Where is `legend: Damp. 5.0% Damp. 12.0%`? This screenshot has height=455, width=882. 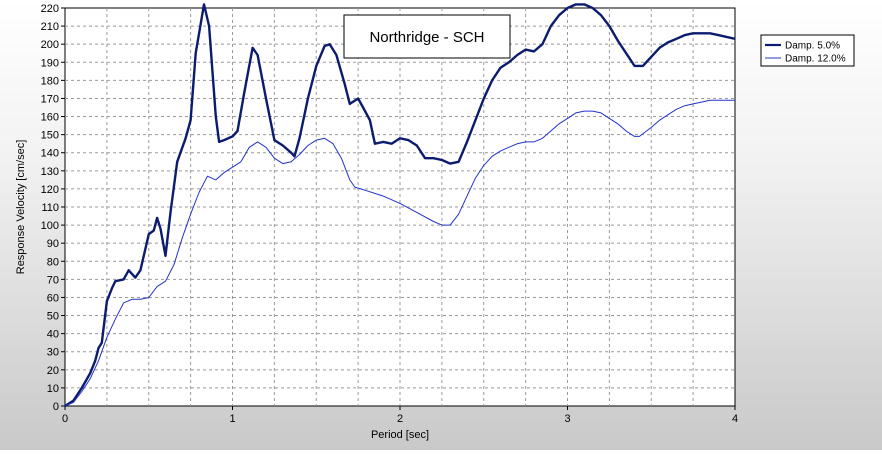 legend: Damp. 5.0% Damp. 12.0% is located at coordinates (807, 50).